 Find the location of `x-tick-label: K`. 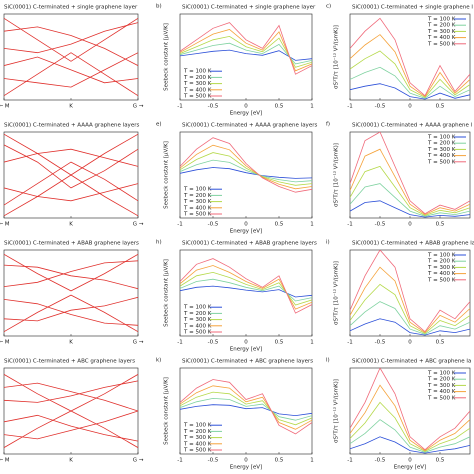

x-tick-label: K is located at coordinates (71, 225).